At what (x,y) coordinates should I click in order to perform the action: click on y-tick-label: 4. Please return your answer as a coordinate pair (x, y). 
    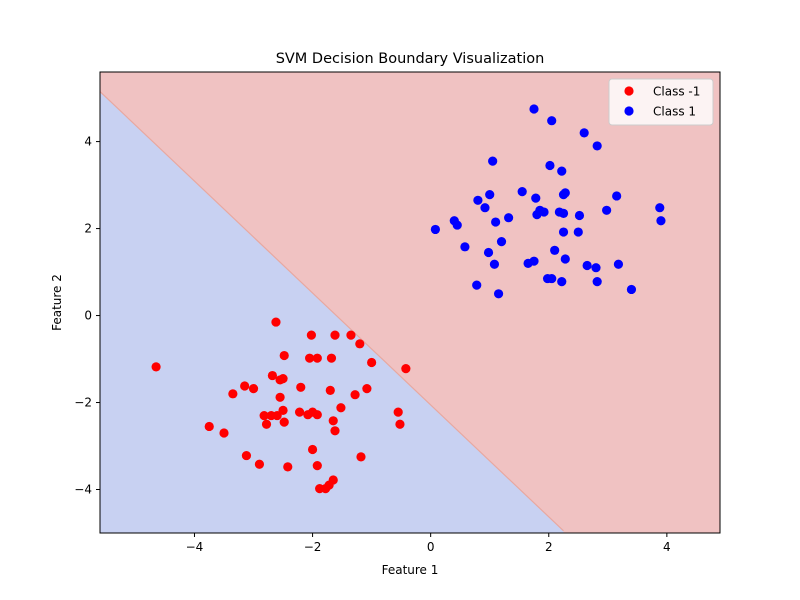
    Looking at the image, I should click on (88, 142).